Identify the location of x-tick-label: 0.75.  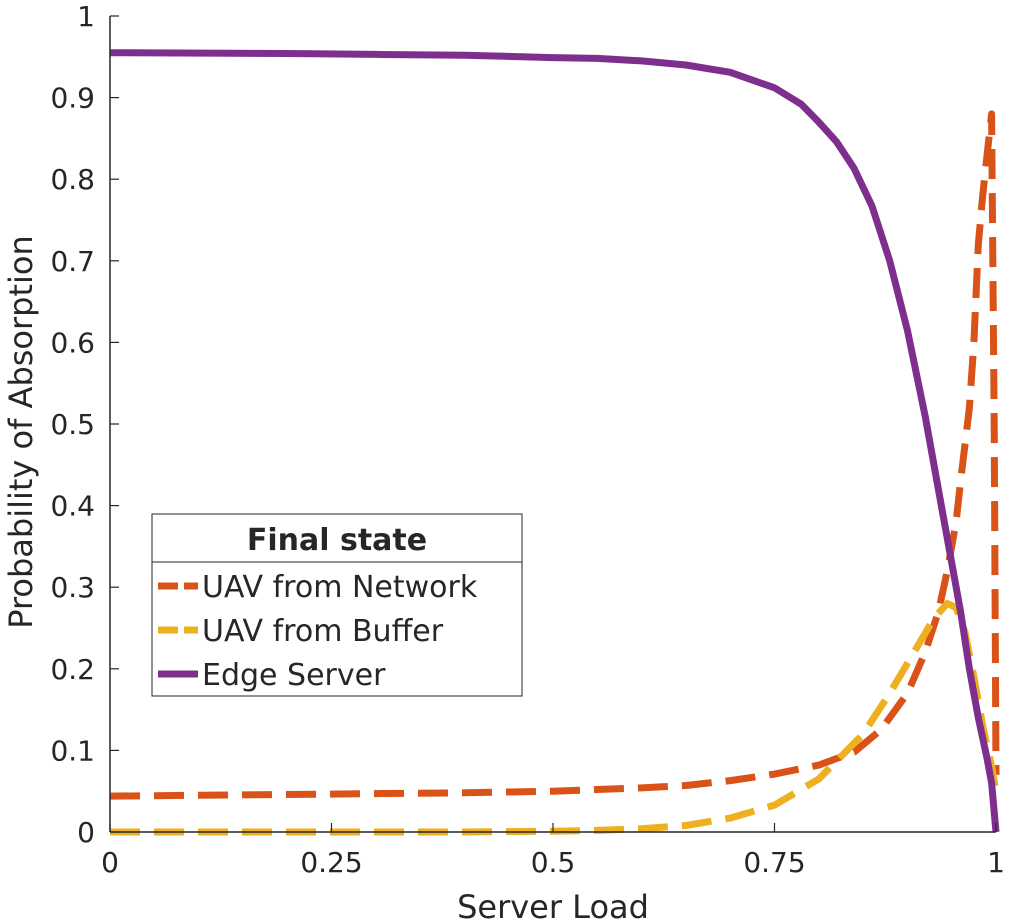
(774, 862).